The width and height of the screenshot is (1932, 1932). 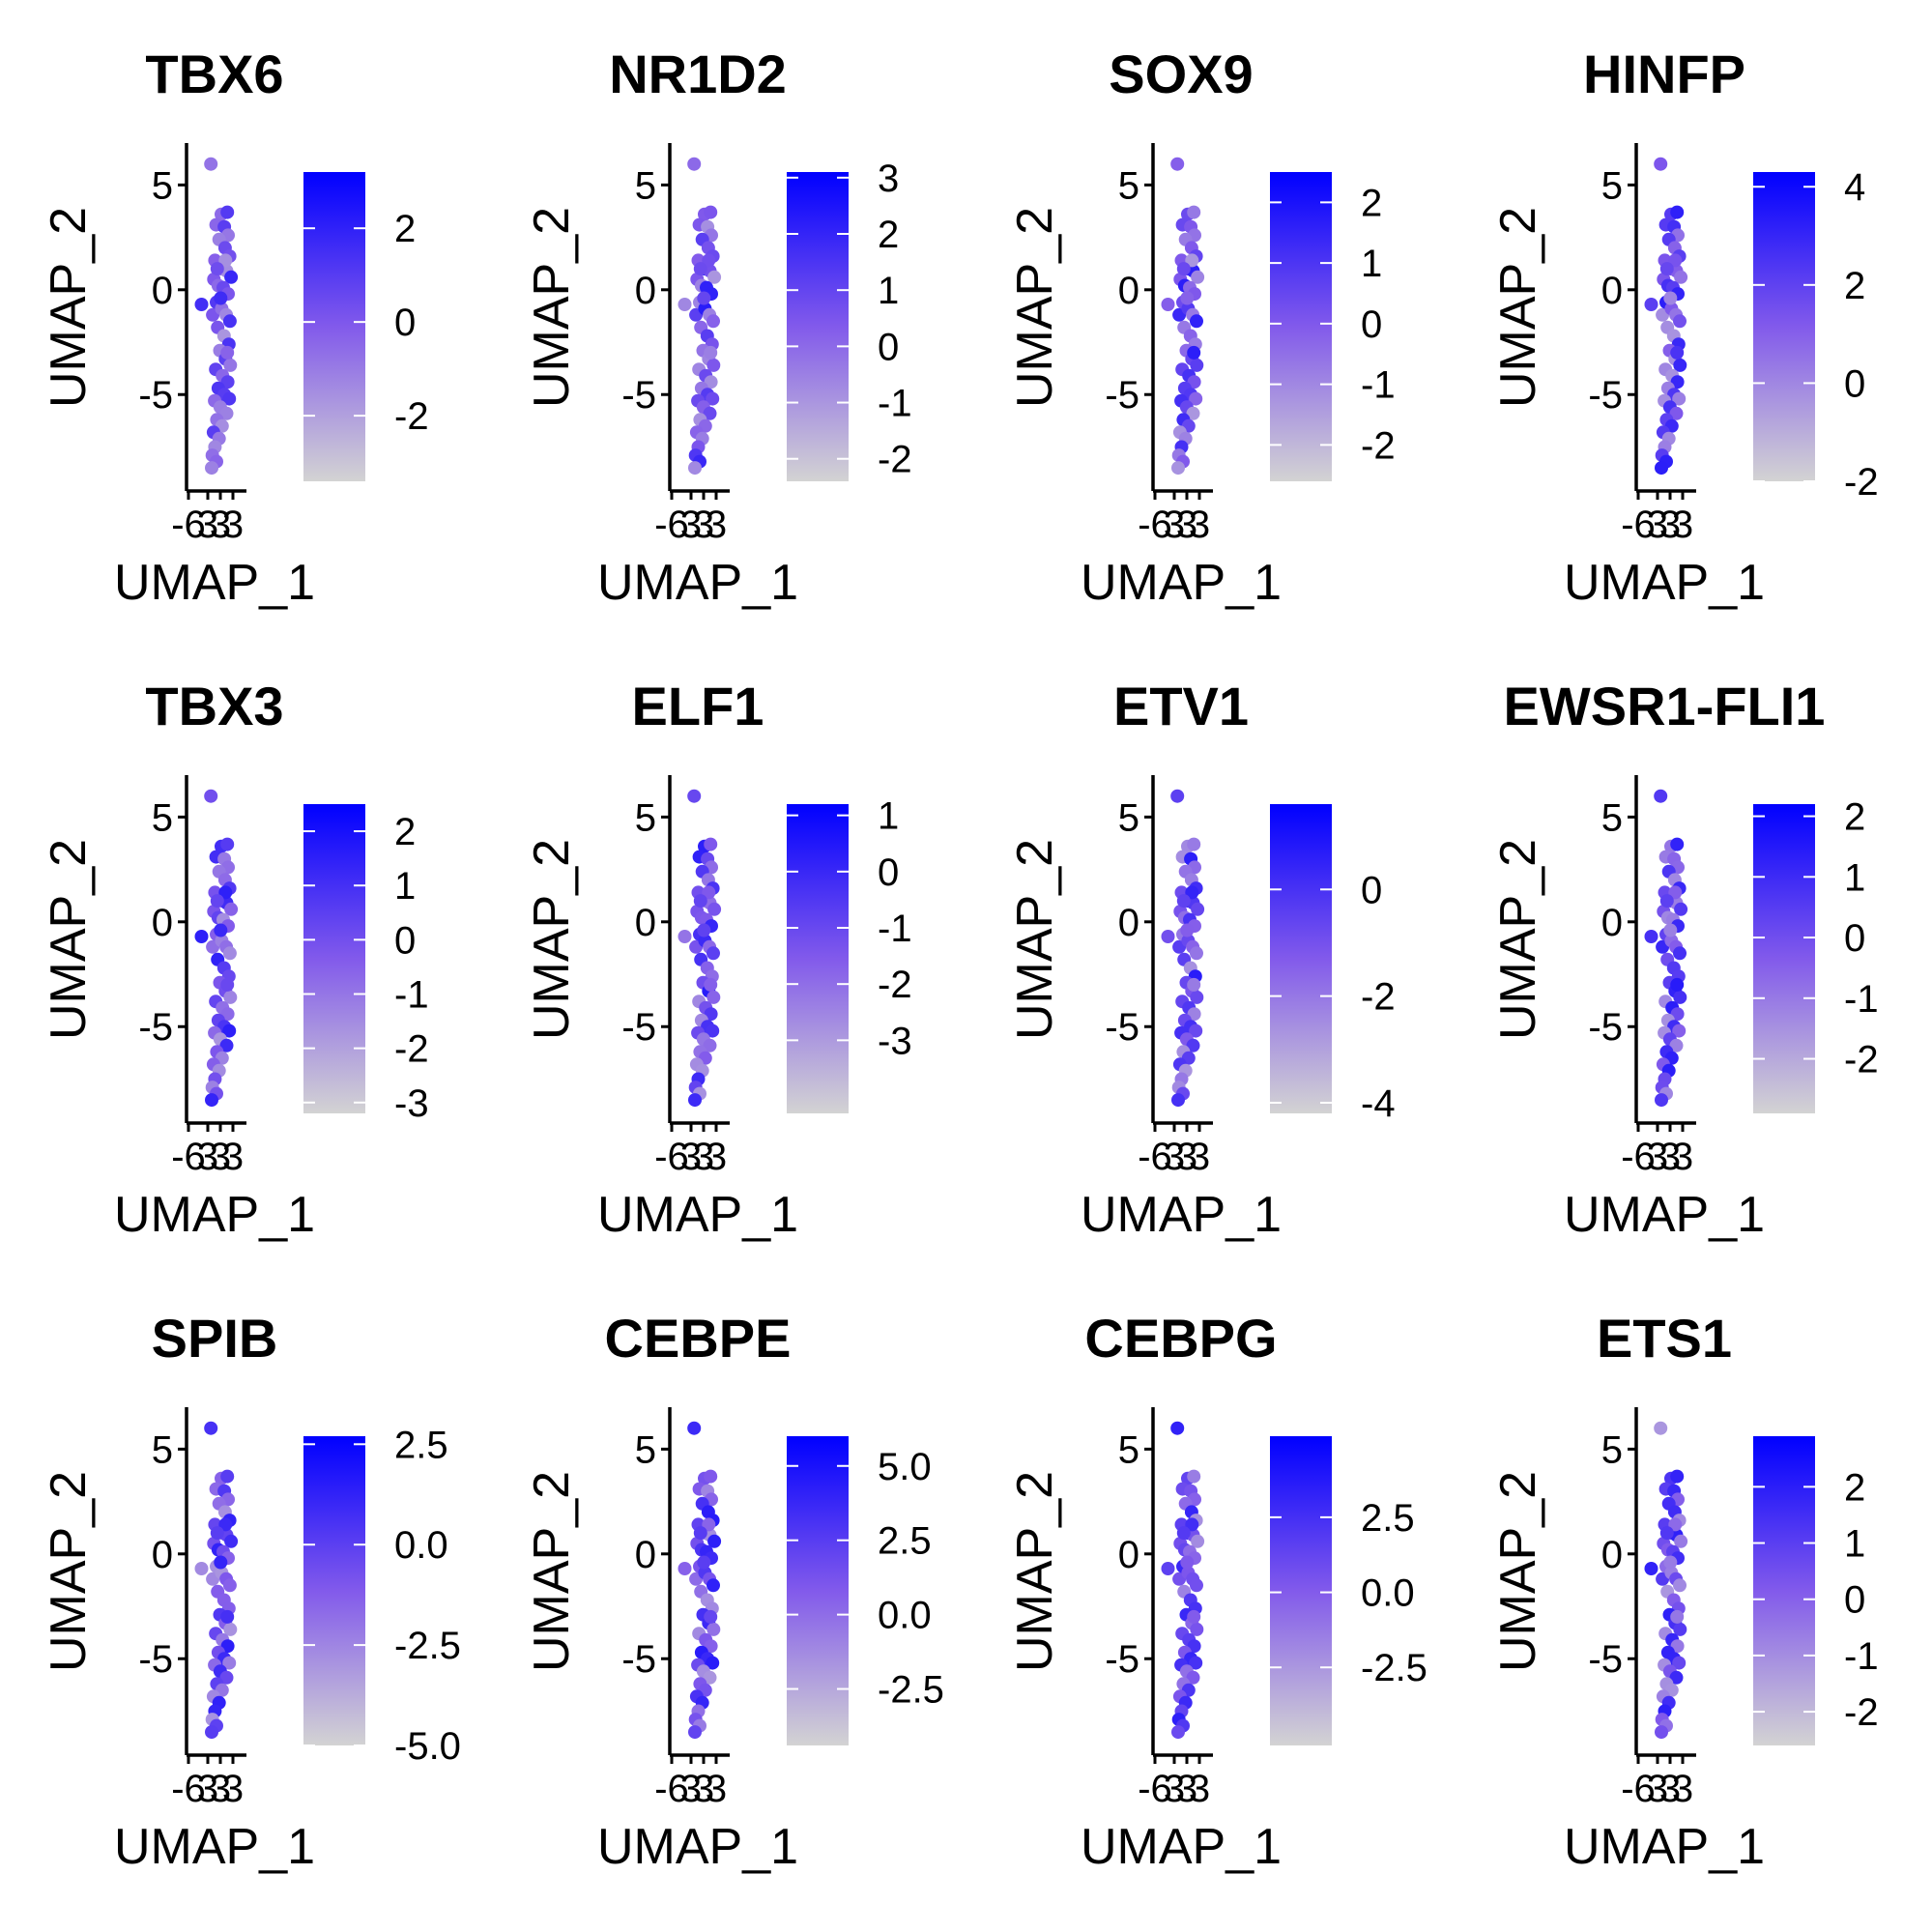 I want to click on panel-title: NR1D2, so click(x=698, y=74).